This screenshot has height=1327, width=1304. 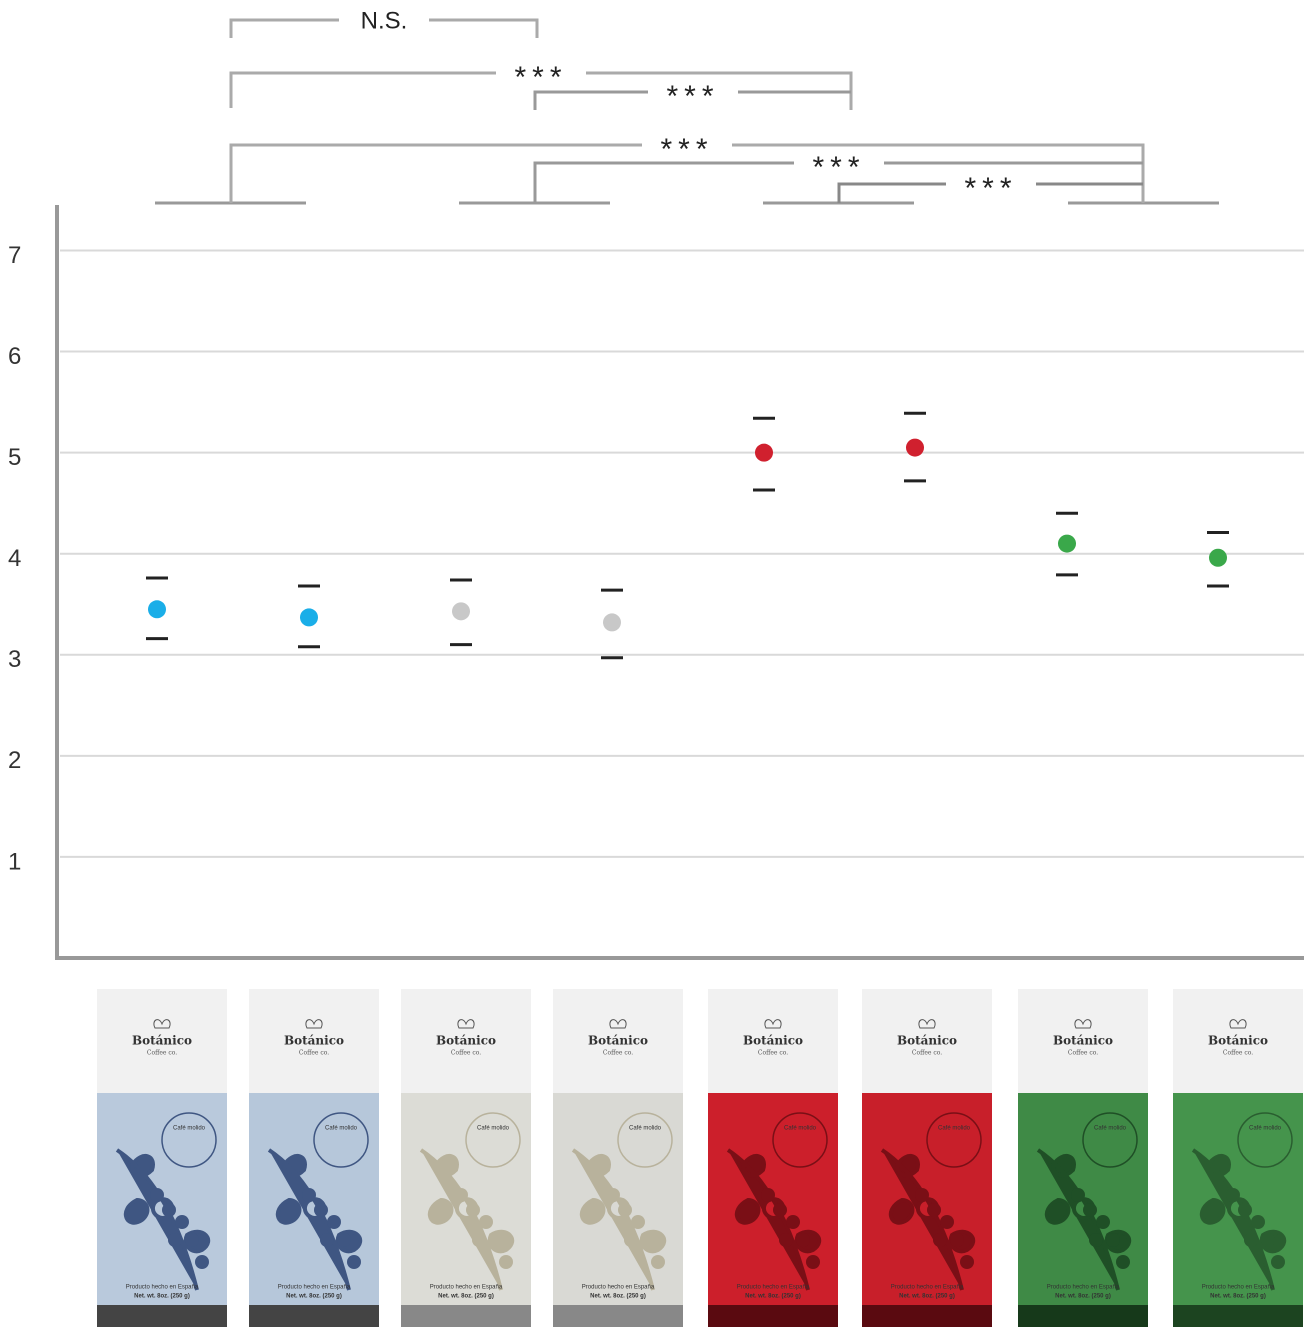 I want to click on y-tick-label: 3, so click(x=14, y=659).